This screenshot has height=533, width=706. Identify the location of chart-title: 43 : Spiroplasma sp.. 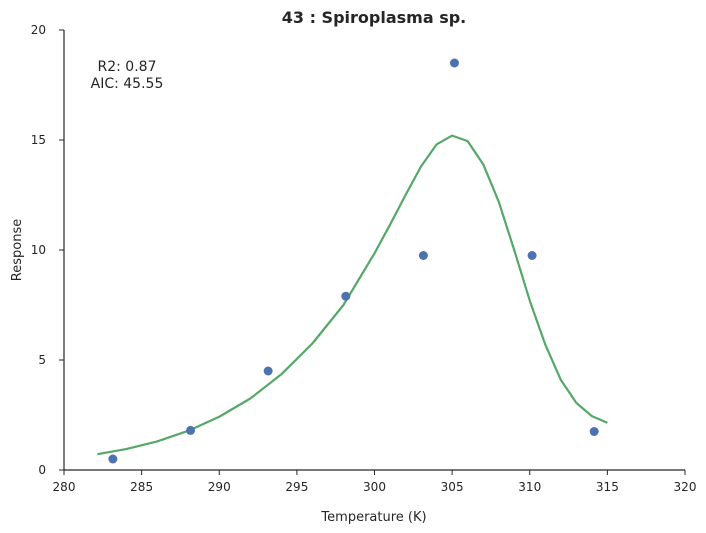
(374, 17).